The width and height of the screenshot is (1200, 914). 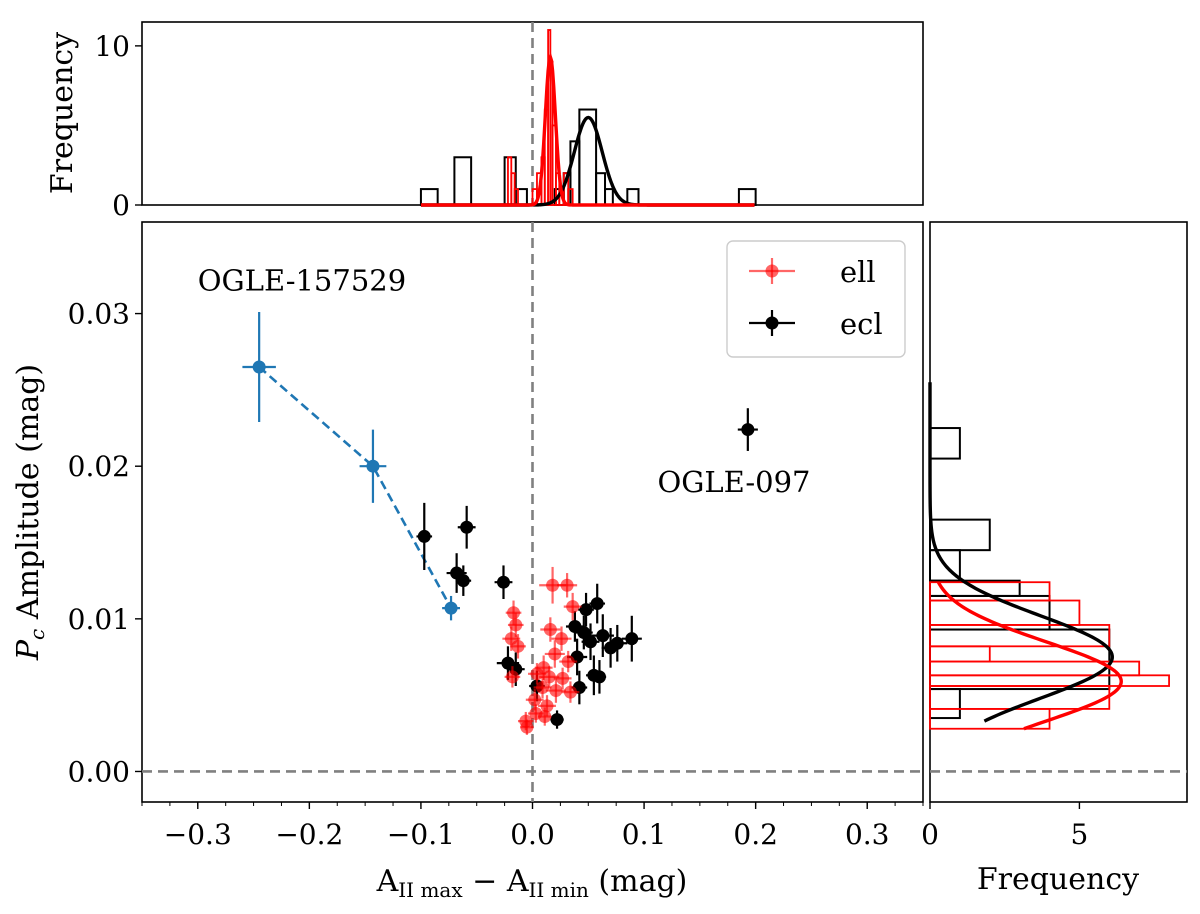 I want to click on ylabel-rest: Amplitude (mag), so click(x=28, y=496).